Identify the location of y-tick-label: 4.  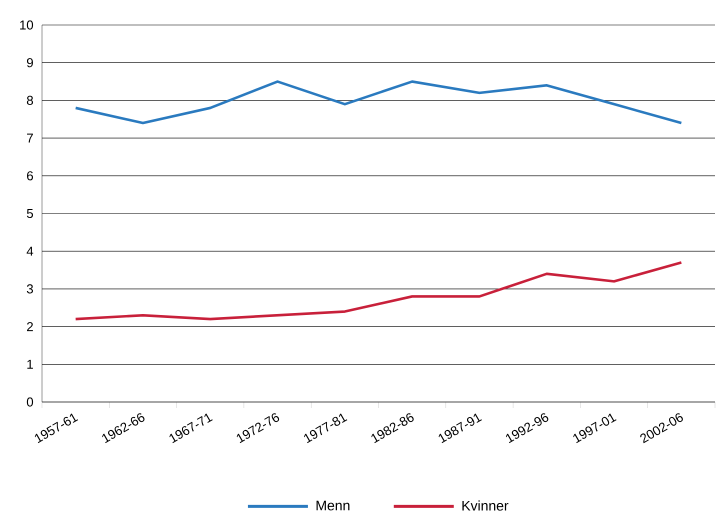
(30, 251).